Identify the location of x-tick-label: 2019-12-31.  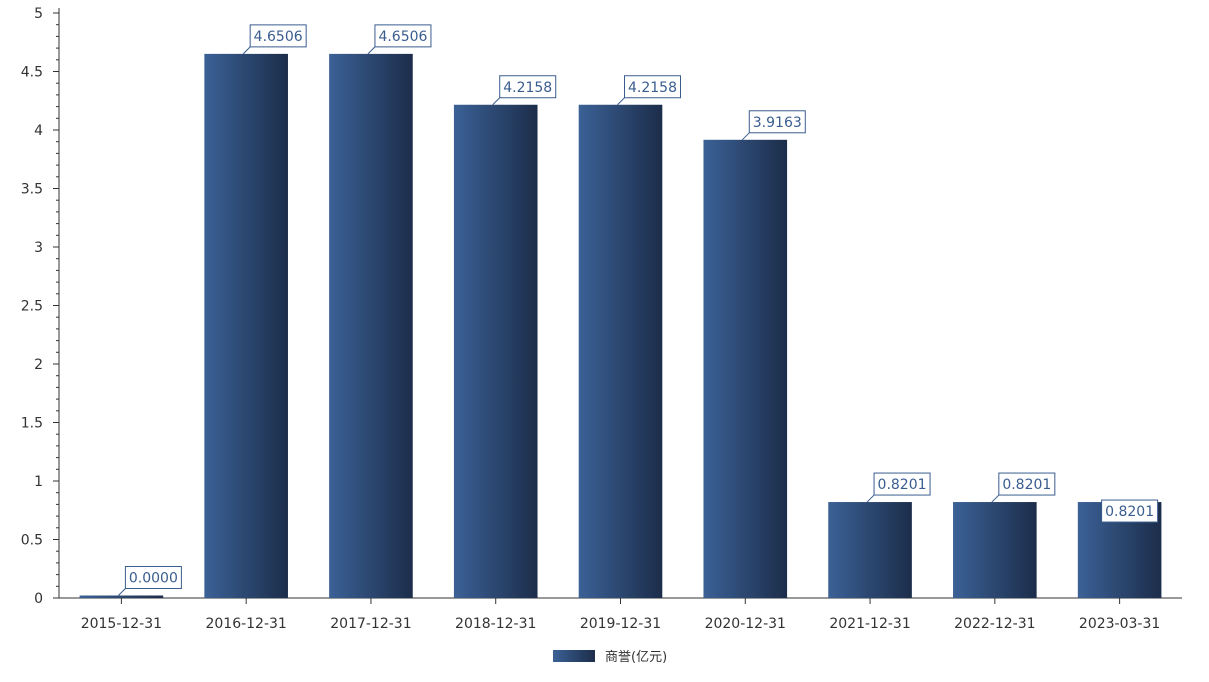
(620, 624).